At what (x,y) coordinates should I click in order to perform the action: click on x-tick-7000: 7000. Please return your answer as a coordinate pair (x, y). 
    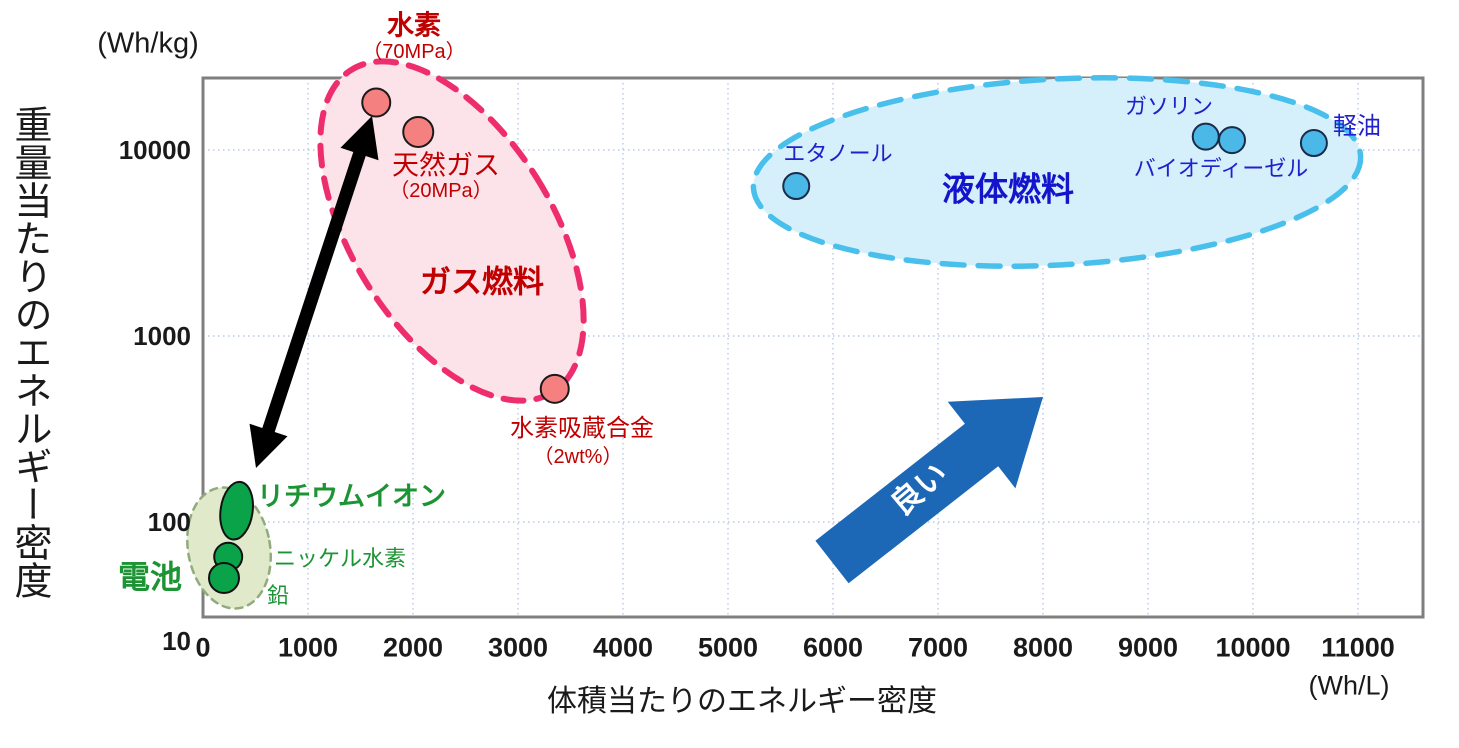
    Looking at the image, I should click on (938, 647).